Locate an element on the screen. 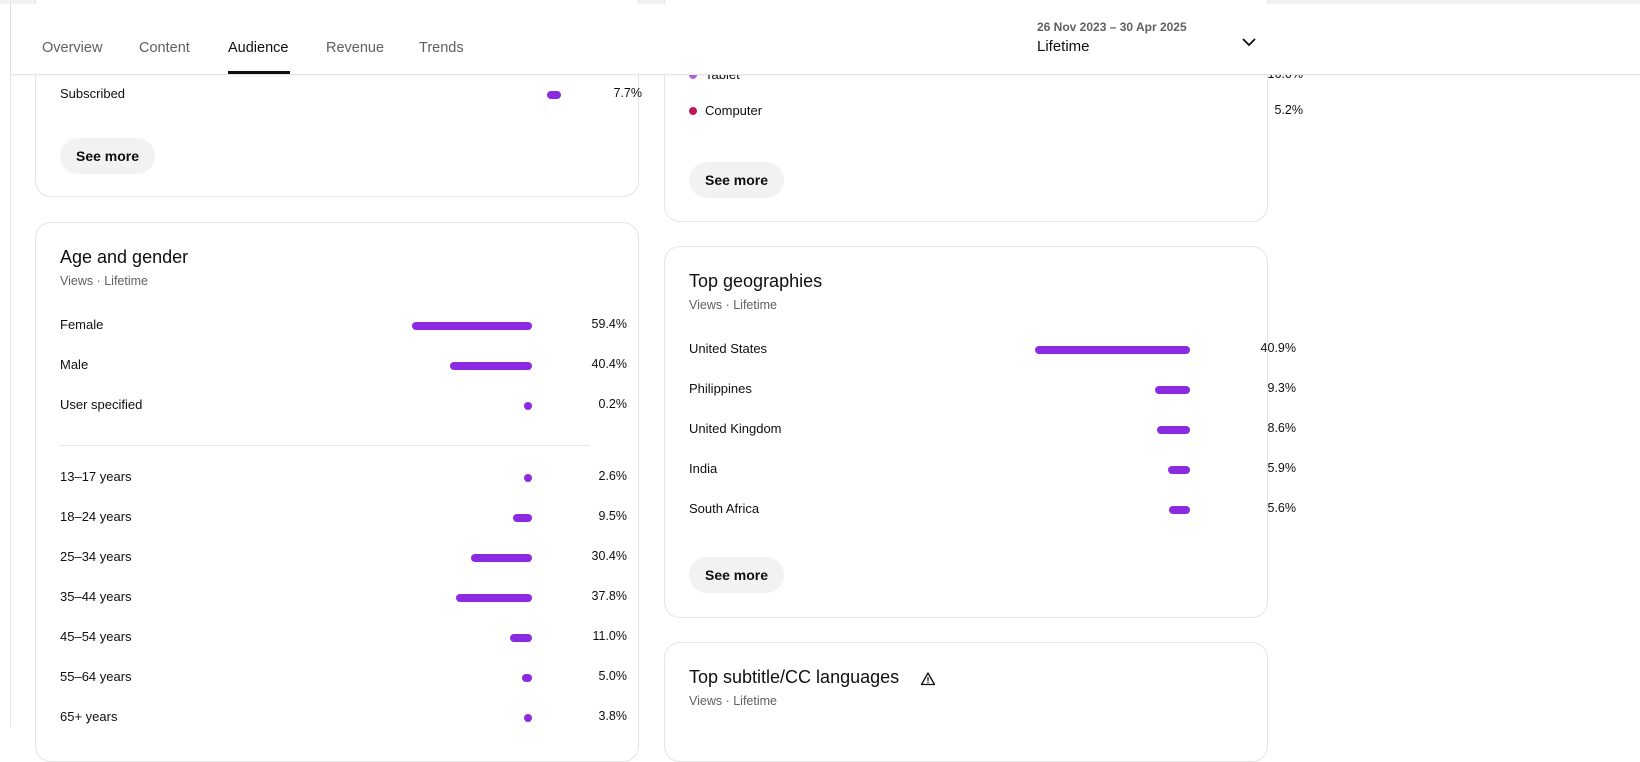  value-35-44-years: 37.8% is located at coordinates (609, 596).